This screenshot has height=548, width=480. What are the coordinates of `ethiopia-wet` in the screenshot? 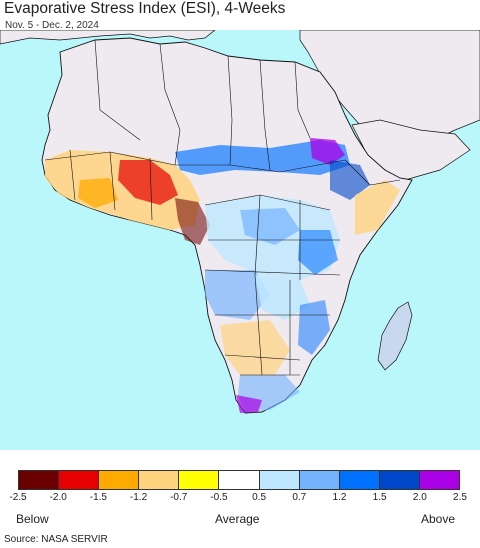 It's located at (350, 180).